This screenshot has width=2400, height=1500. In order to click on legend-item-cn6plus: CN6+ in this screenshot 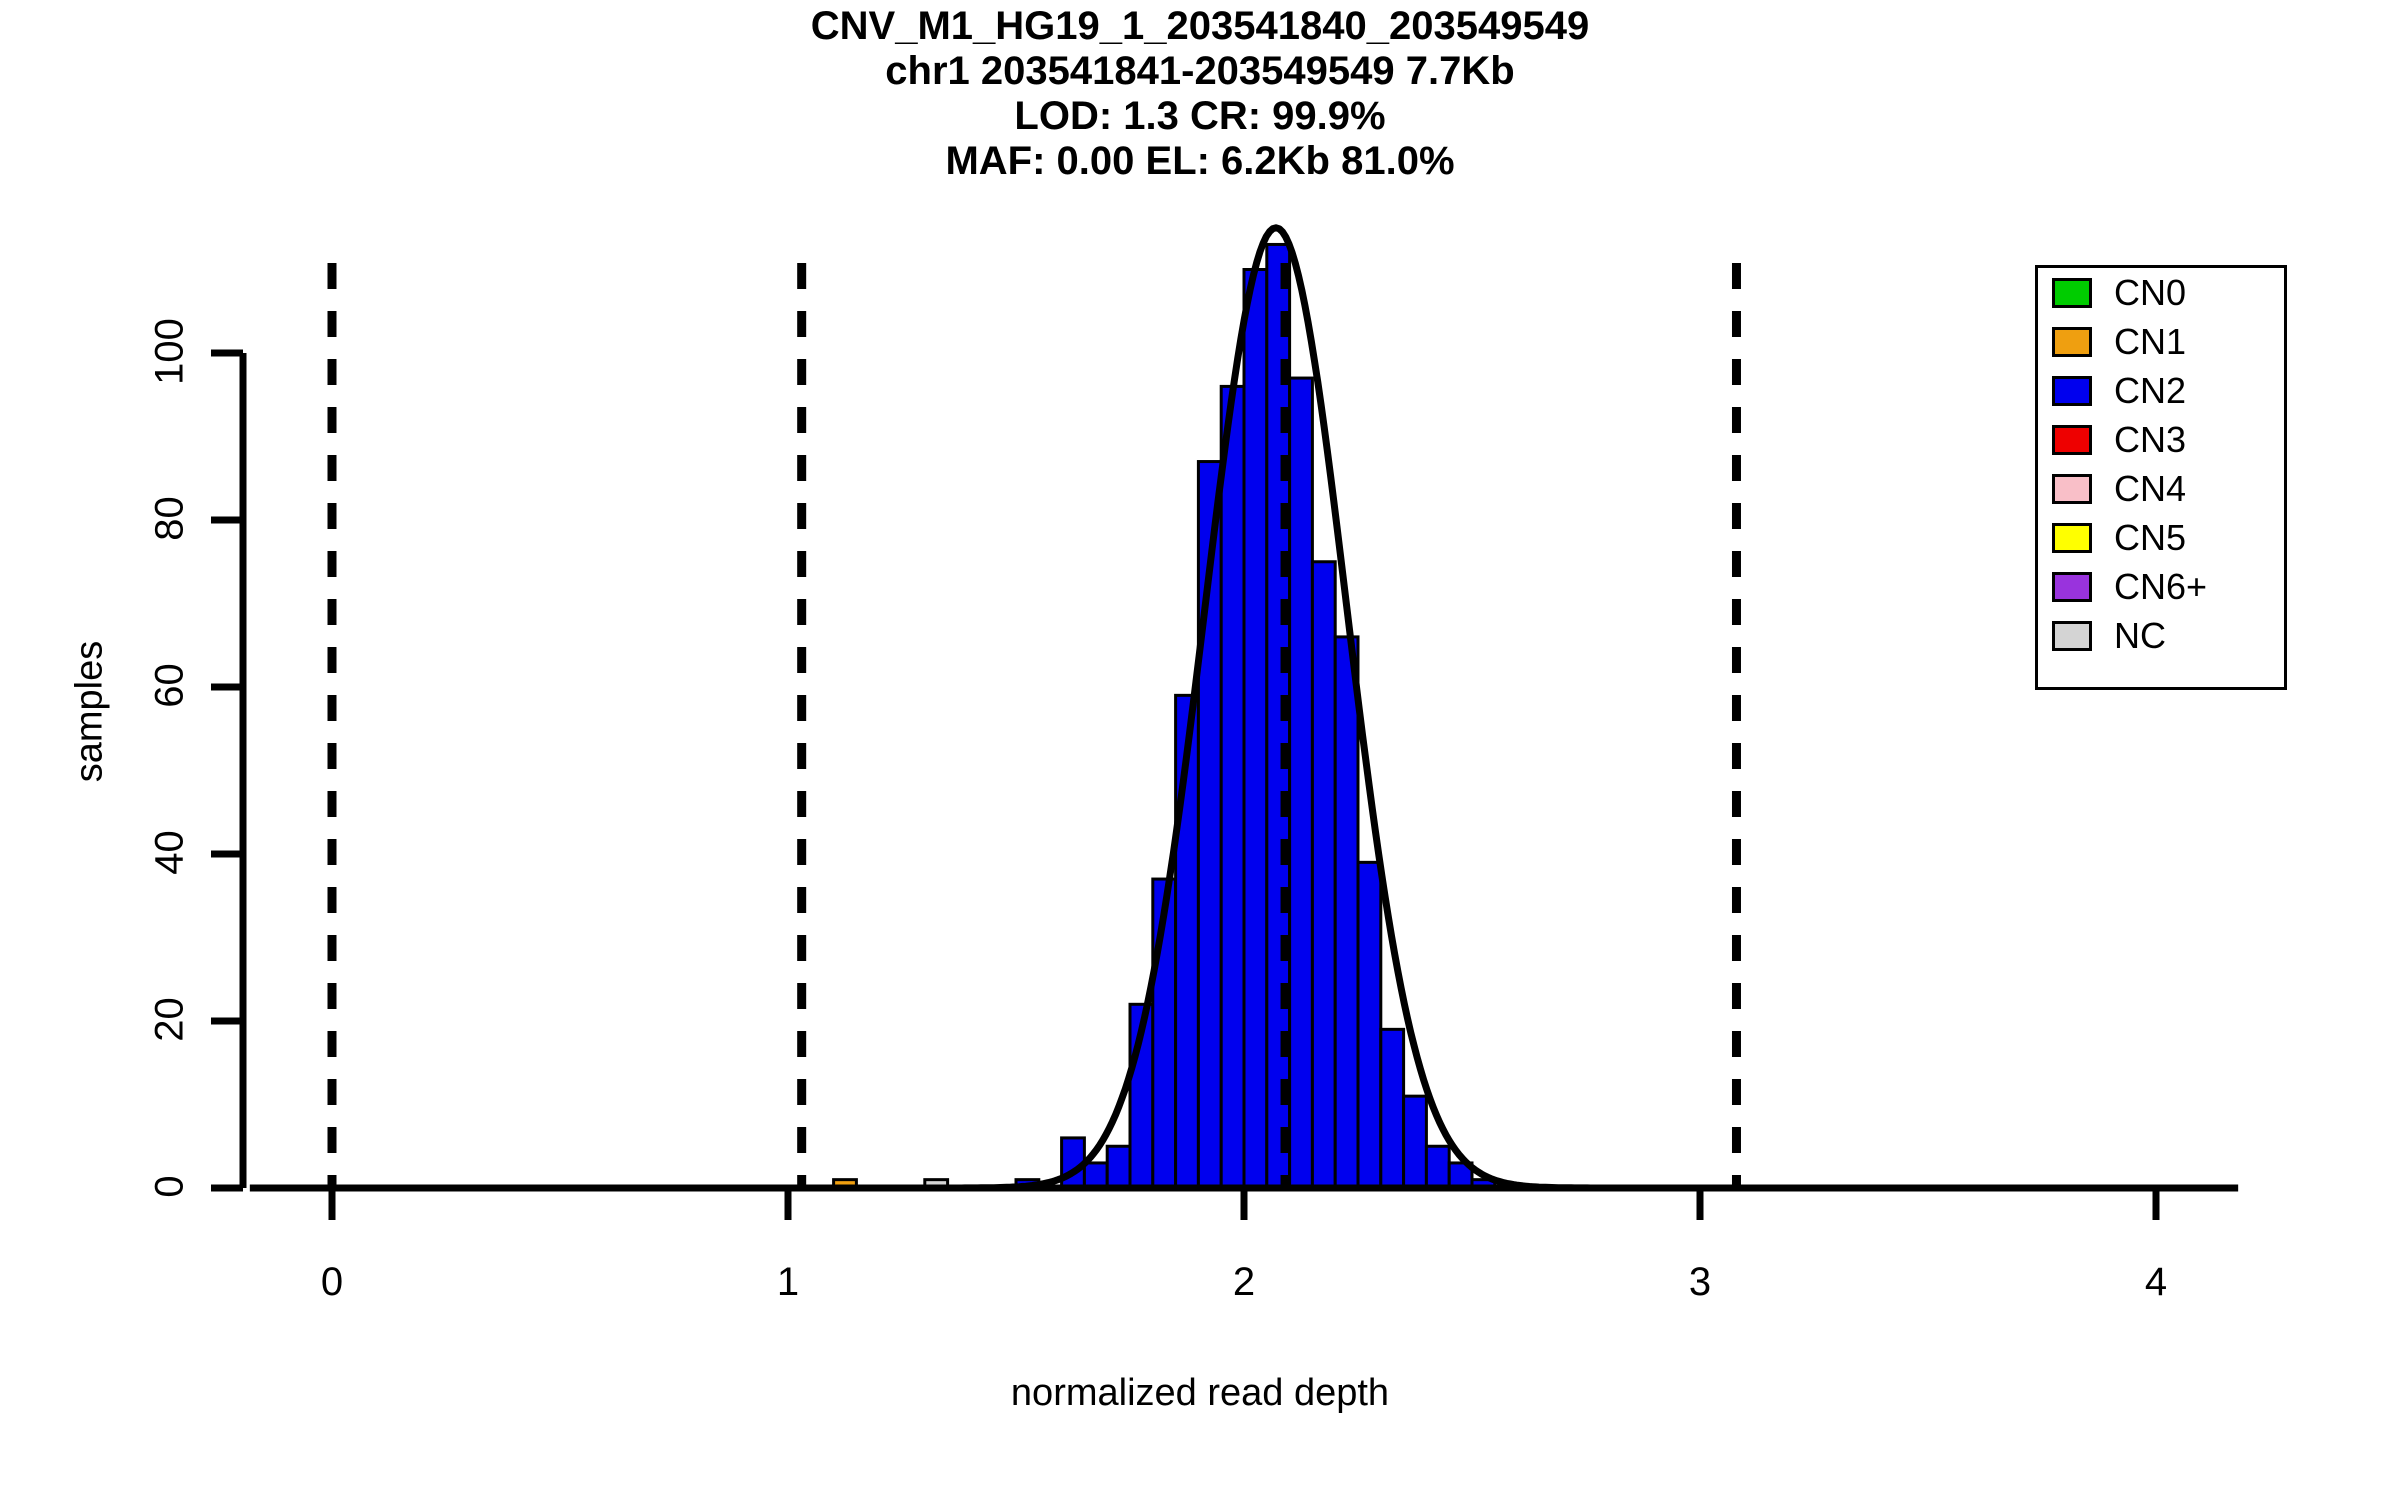, I will do `click(2168, 586)`.